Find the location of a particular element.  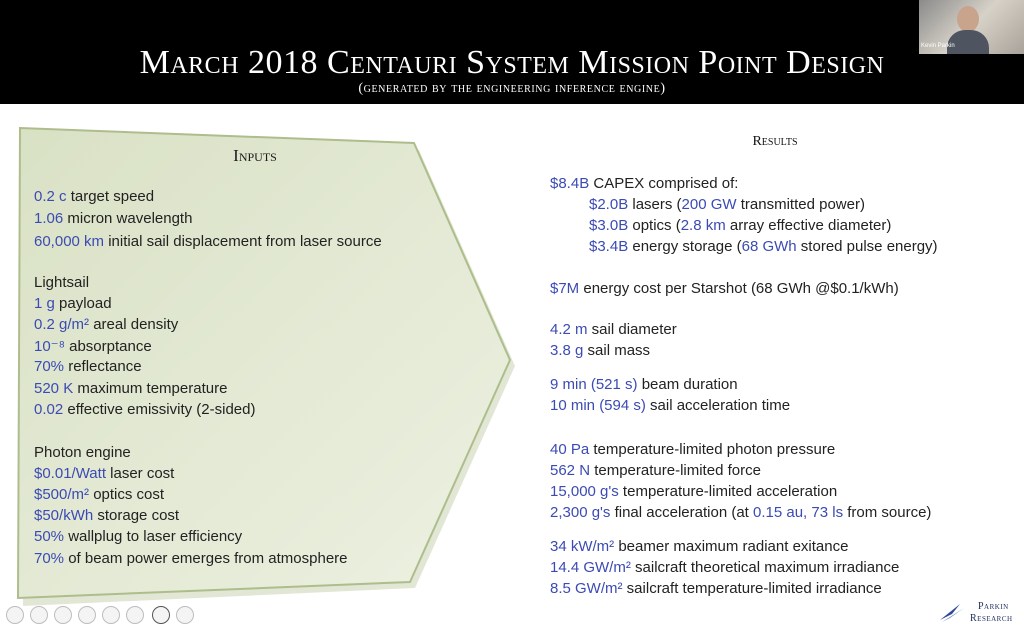

result-acceleration-time: 10 min (594 s) sail acceleration time is located at coordinates (670, 405).